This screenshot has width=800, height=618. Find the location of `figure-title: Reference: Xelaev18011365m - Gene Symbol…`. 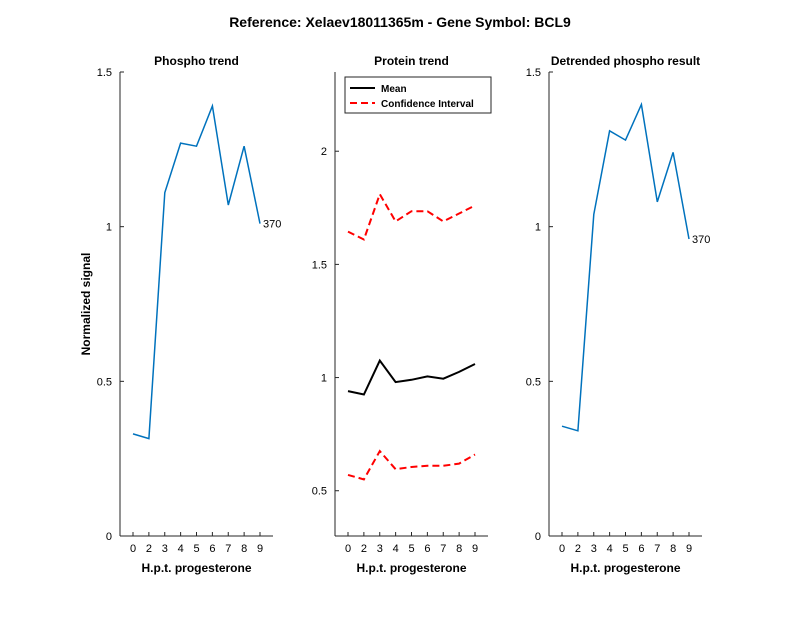

figure-title: Reference: Xelaev18011365m - Gene Symbol… is located at coordinates (400, 22).